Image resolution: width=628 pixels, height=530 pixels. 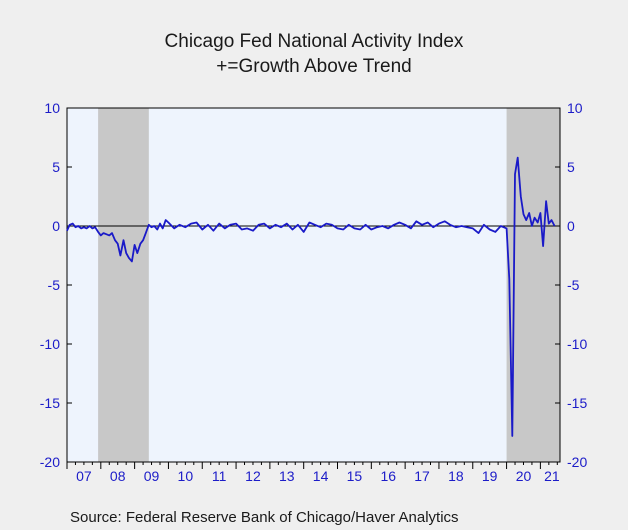 I want to click on x-tick-label: 21, so click(x=552, y=476).